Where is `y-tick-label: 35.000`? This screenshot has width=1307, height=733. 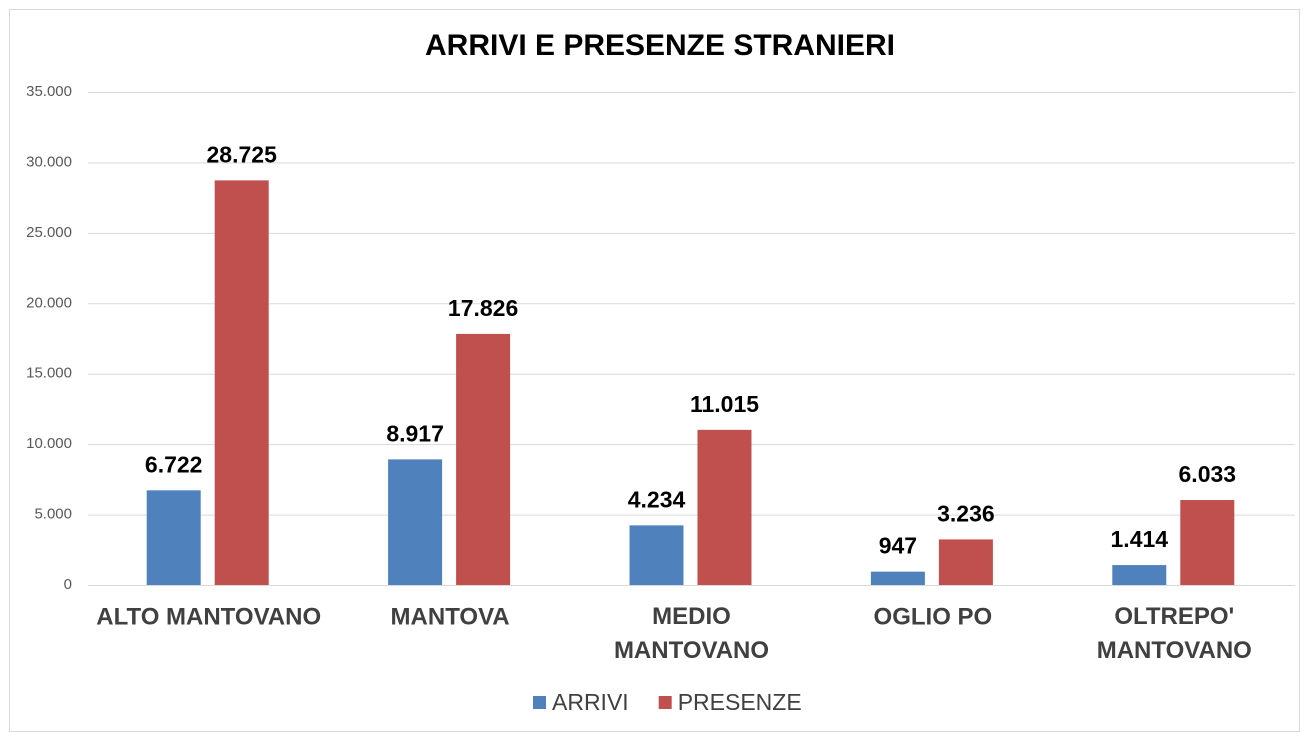 y-tick-label: 35.000 is located at coordinates (49, 91).